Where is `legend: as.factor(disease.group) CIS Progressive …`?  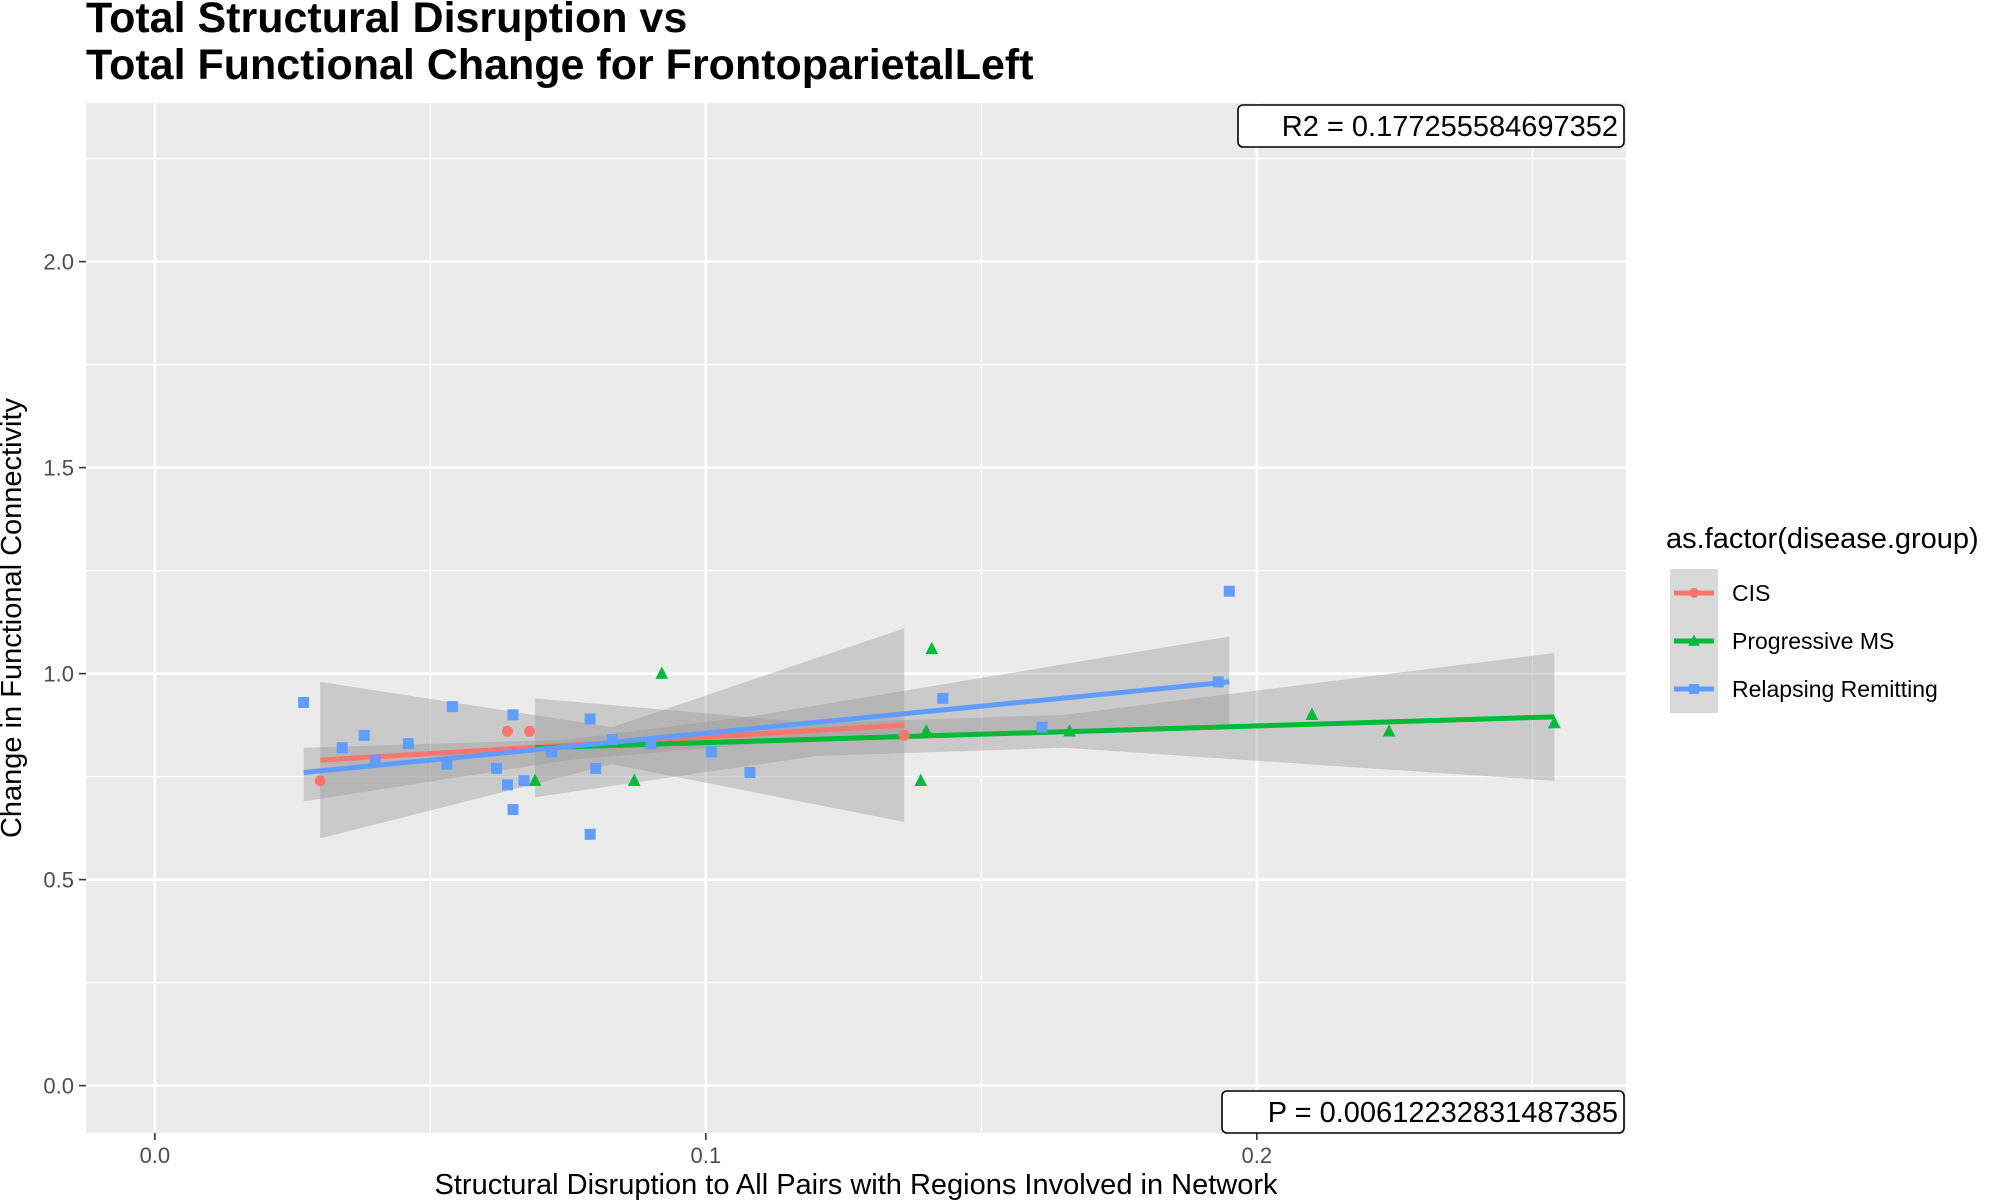
legend: as.factor(disease.group) CIS Progressive … is located at coordinates (1822, 618).